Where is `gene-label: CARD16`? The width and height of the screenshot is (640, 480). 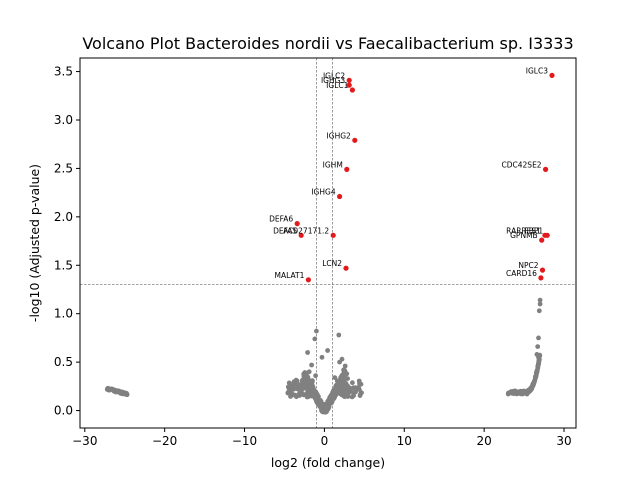 gene-label: CARD16 is located at coordinates (521, 273).